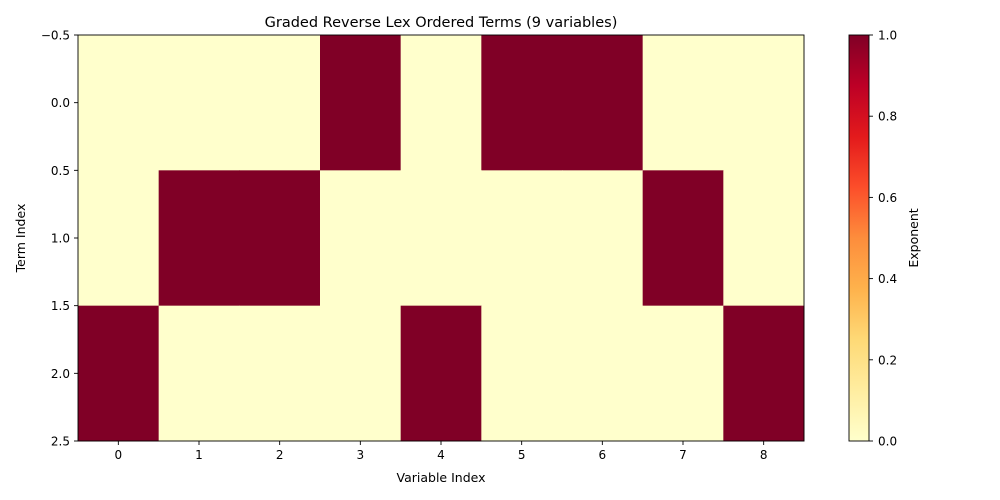 This screenshot has height=500, width=1000. Describe the element at coordinates (887, 442) in the screenshot. I see `colorbar-tick-label: 0.0` at that location.